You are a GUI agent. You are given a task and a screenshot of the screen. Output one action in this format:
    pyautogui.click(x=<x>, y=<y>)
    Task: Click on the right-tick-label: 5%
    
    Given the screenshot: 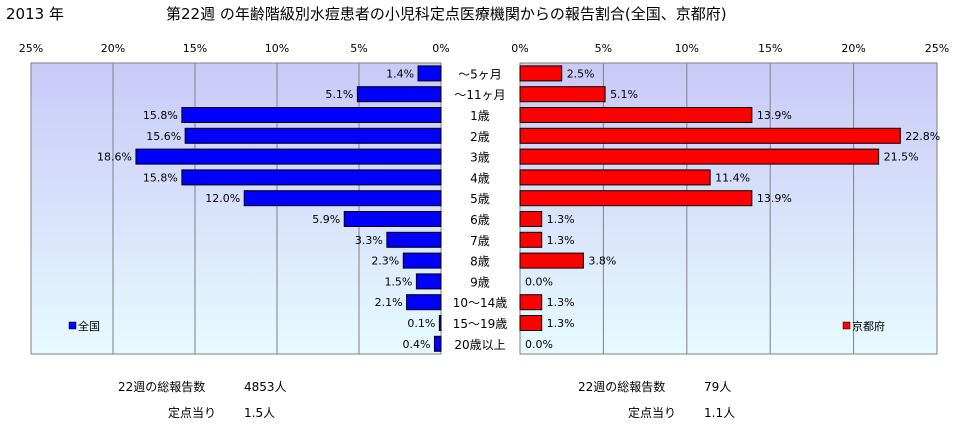 What is the action you would take?
    pyautogui.click(x=603, y=48)
    